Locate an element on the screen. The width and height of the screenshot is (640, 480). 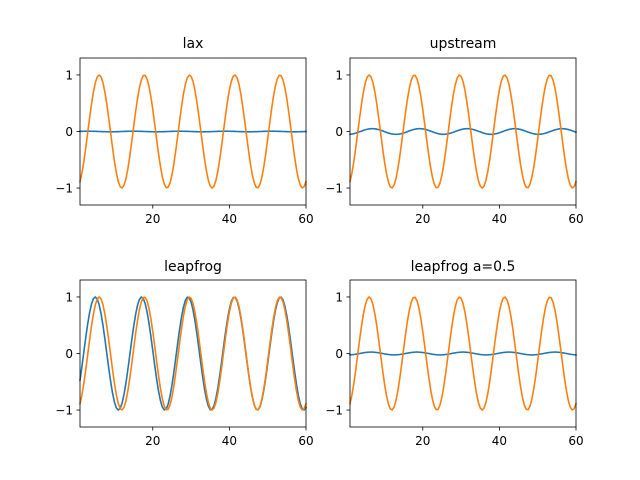
subplot-title: lax is located at coordinates (193, 44).